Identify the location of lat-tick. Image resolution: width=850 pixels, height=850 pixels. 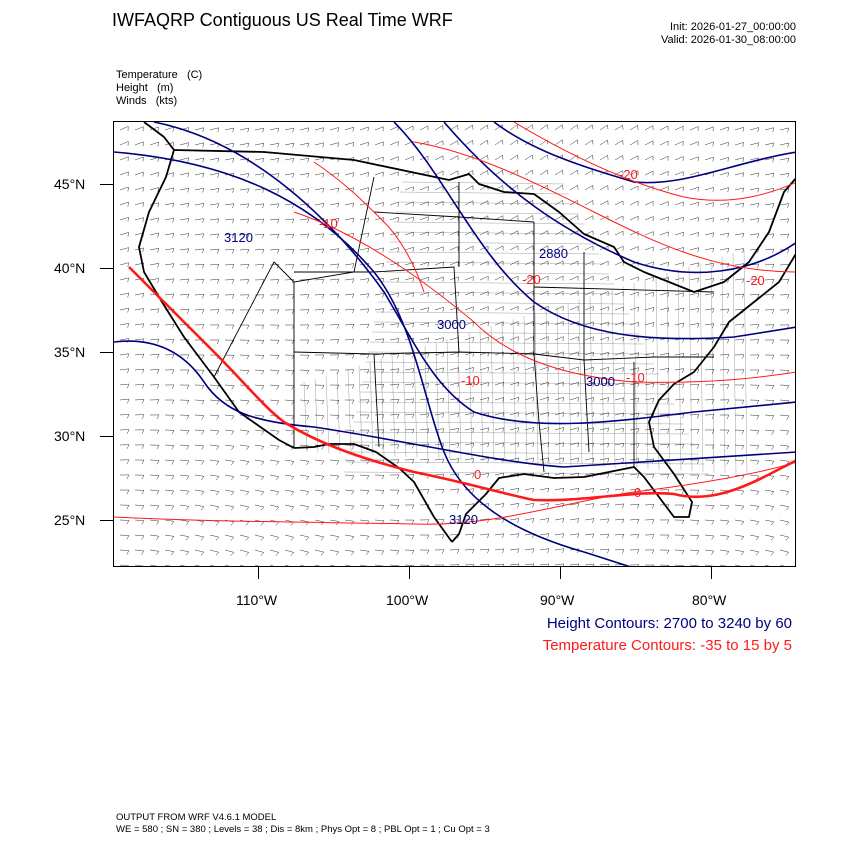
(106, 268).